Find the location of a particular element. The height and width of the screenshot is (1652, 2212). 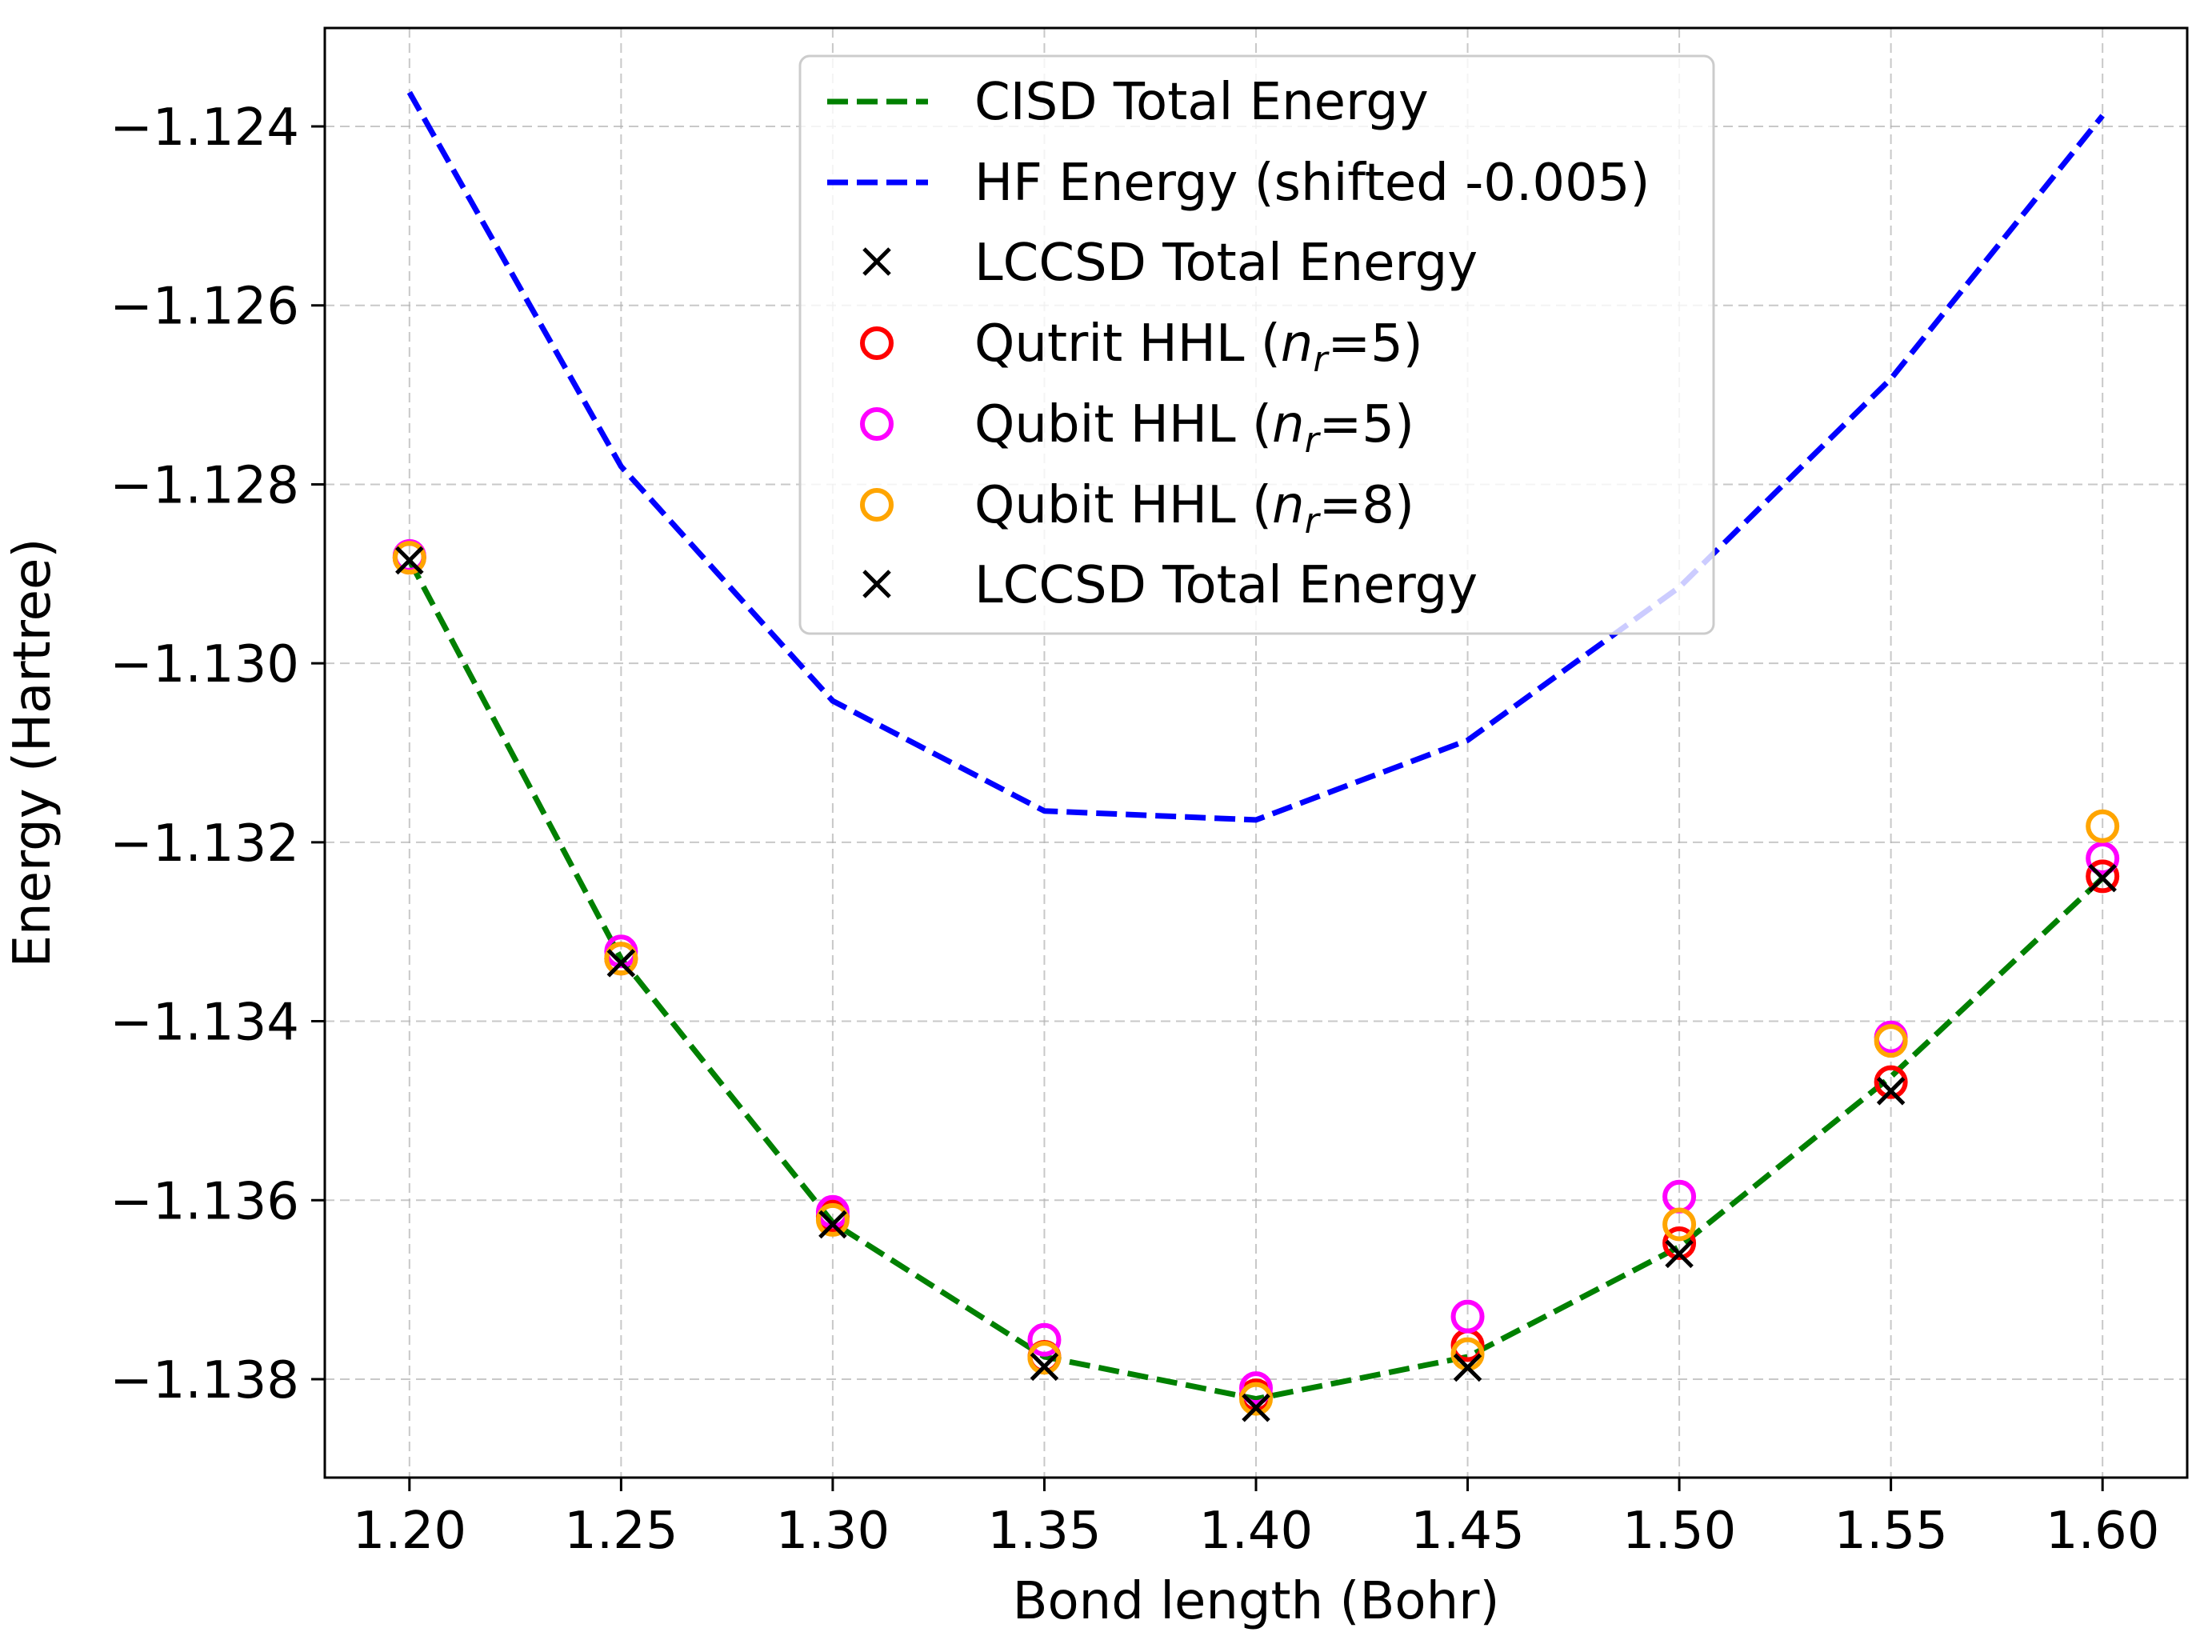

x-tick-label: 1.25 is located at coordinates (621, 1531).